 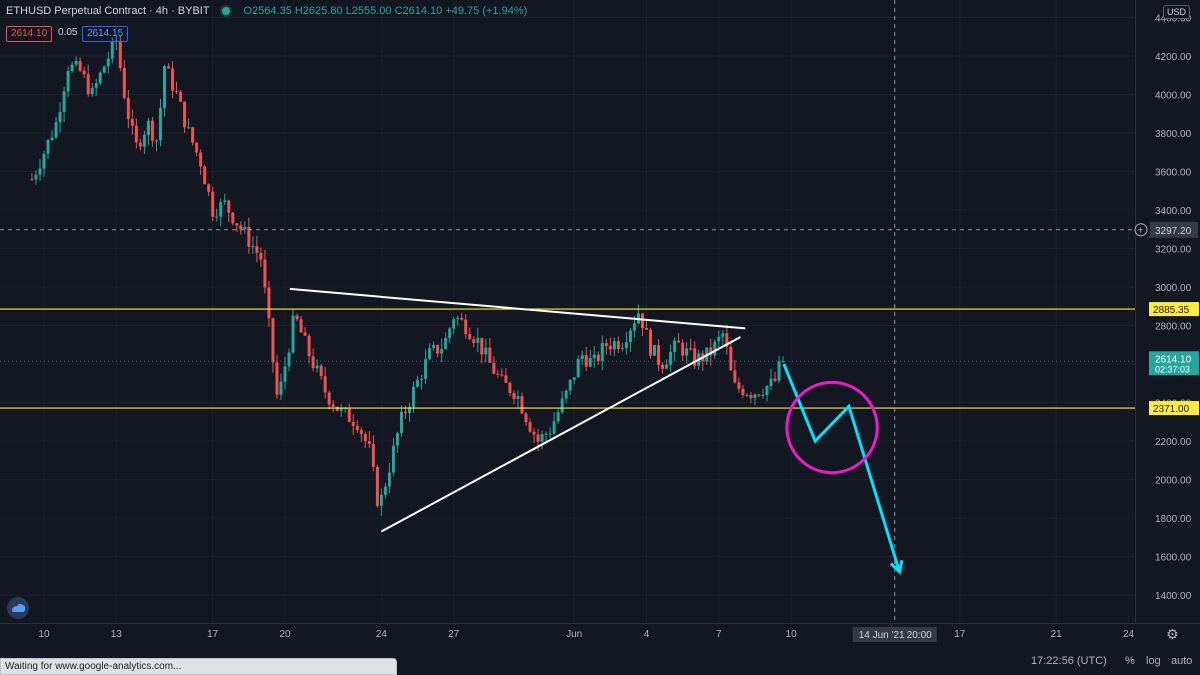 What do you see at coordinates (108, 11) in the screenshot?
I see `symbol-title: ETHUSD Perpetual Contract · 4h · BYBIT` at bounding box center [108, 11].